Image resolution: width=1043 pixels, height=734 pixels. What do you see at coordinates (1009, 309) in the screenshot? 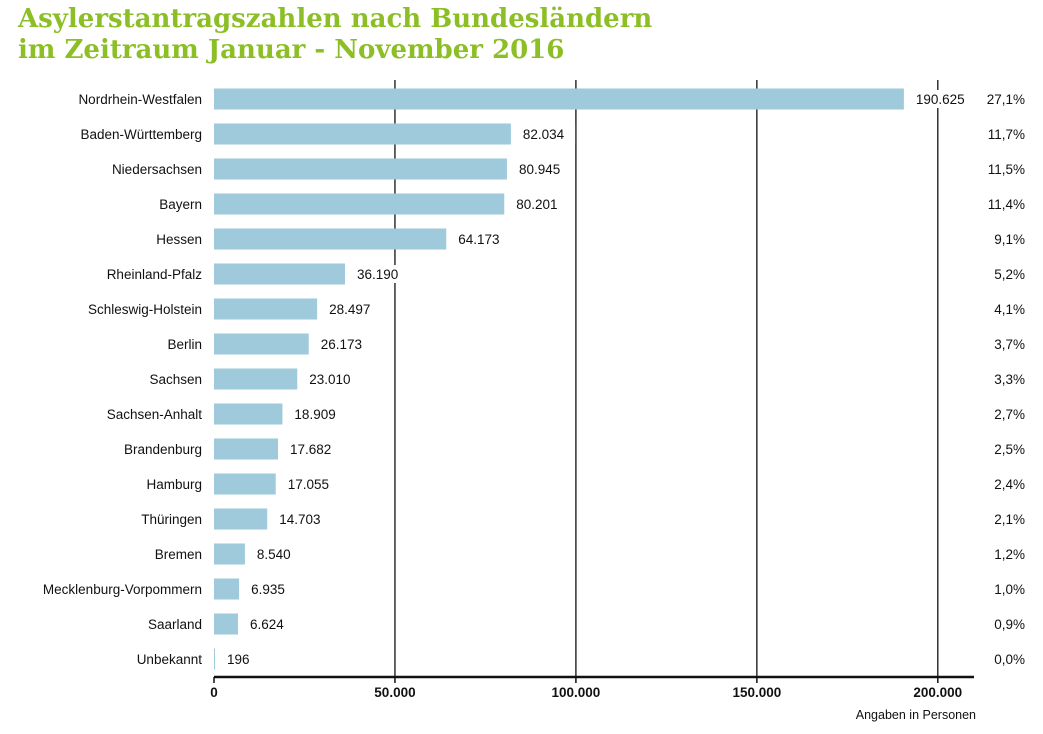
I see `percentage-label: 4,1%` at bounding box center [1009, 309].